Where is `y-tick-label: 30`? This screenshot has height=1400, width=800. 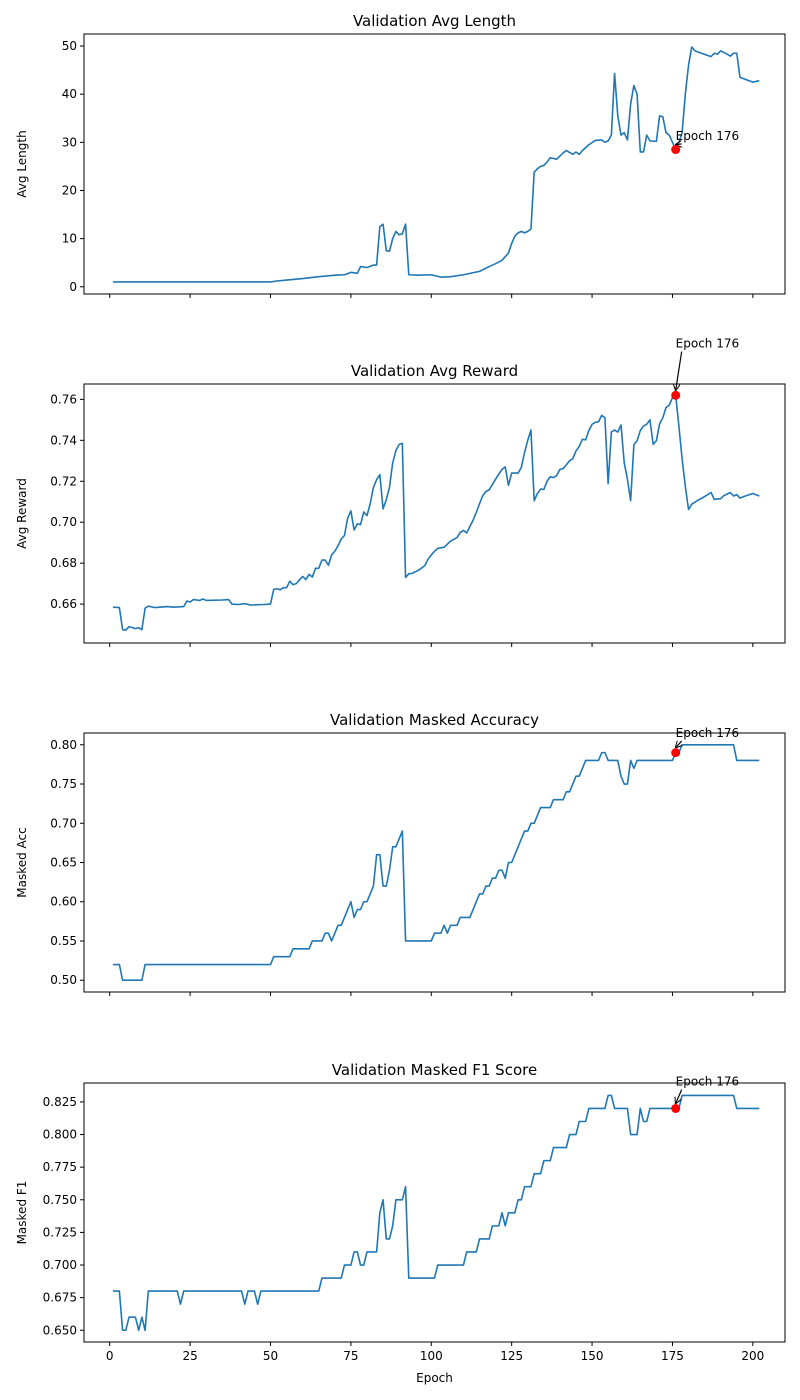 y-tick-label: 30 is located at coordinates (69, 142).